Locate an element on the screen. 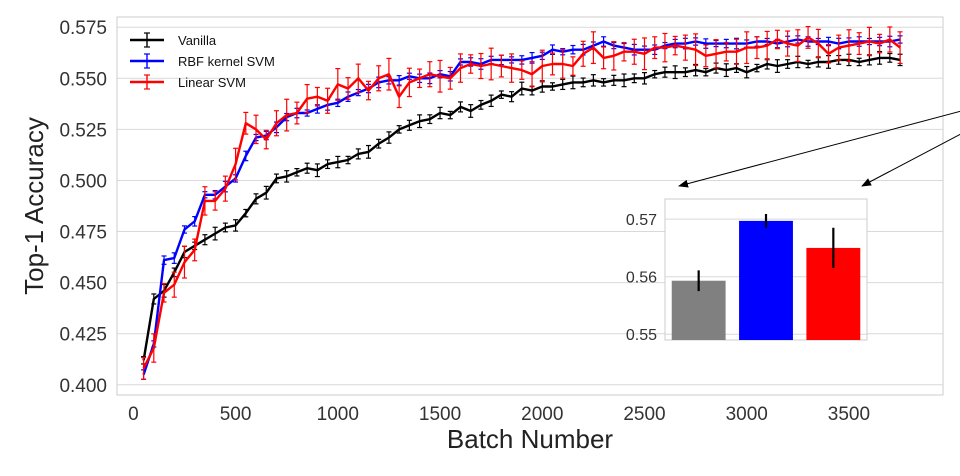 The image size is (960, 476). legend-item: Linear SVM is located at coordinates (188, 82).